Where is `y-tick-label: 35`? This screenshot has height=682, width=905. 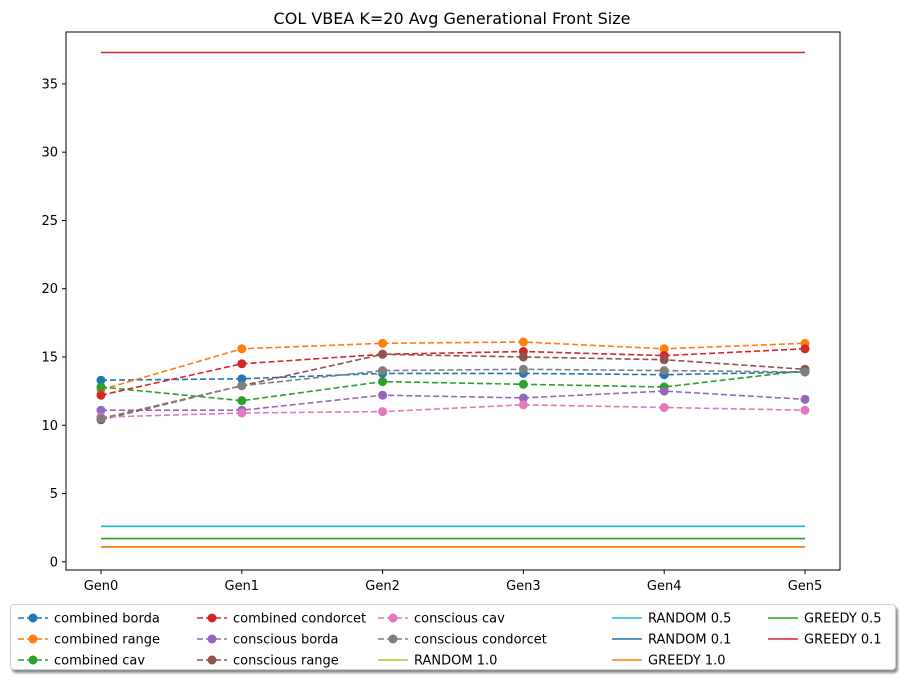
y-tick-label: 35 is located at coordinates (49, 84).